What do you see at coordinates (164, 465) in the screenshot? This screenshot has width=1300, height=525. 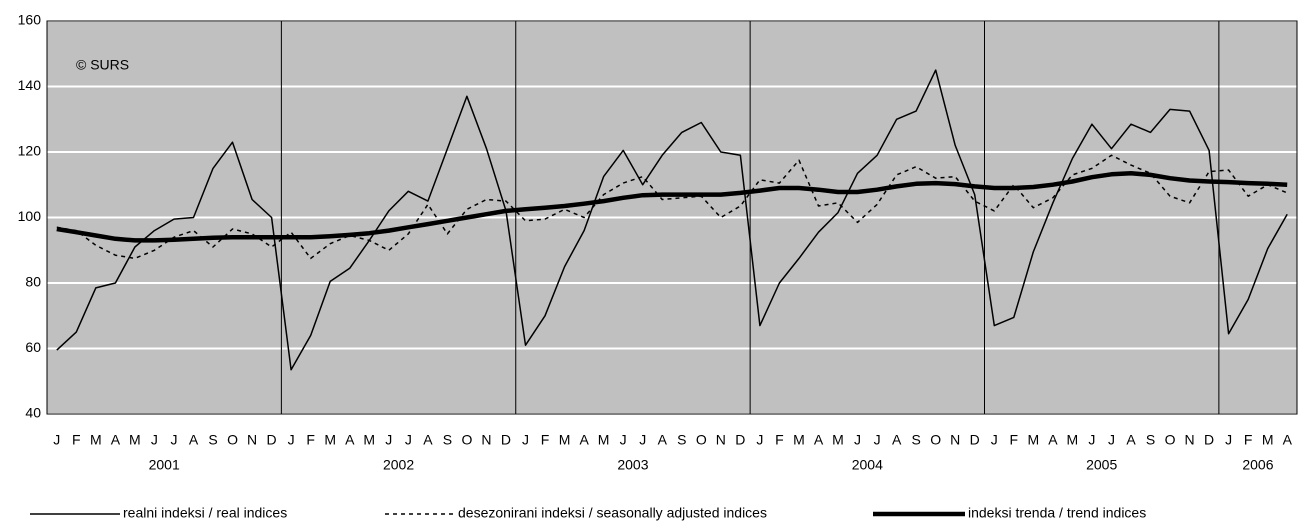 I see `year-label: 2001` at bounding box center [164, 465].